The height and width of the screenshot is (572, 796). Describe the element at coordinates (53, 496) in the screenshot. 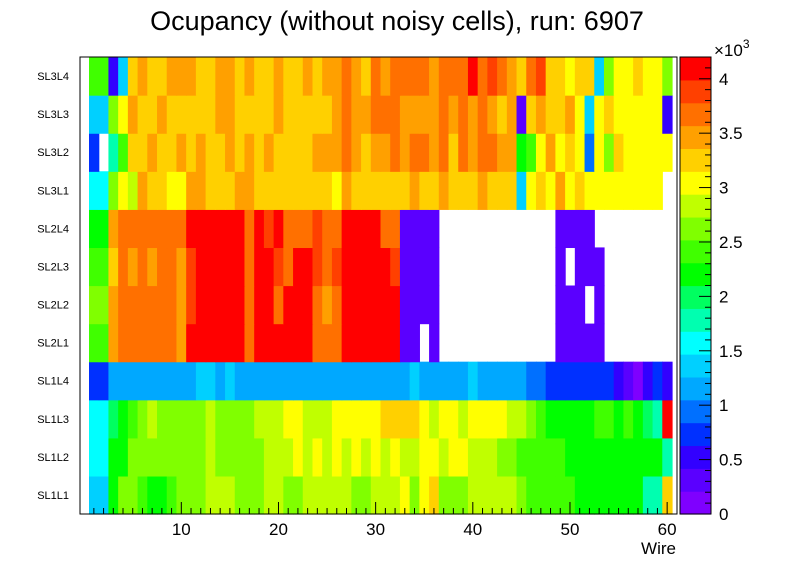

I see `row-label: SL1L1` at that location.